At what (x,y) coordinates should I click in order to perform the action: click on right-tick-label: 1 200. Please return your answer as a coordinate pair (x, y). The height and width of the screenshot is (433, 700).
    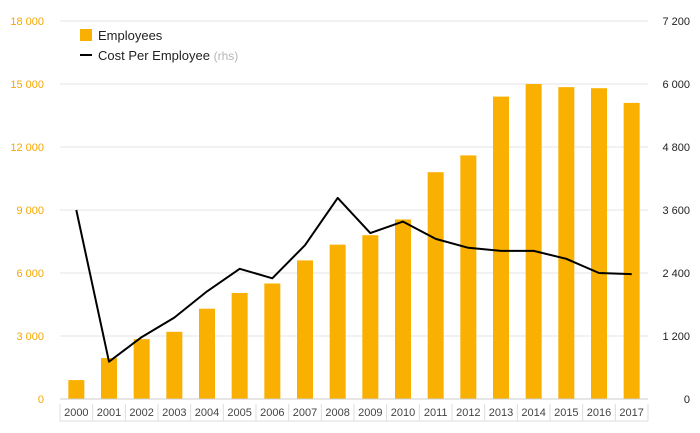
    Looking at the image, I should click on (676, 337).